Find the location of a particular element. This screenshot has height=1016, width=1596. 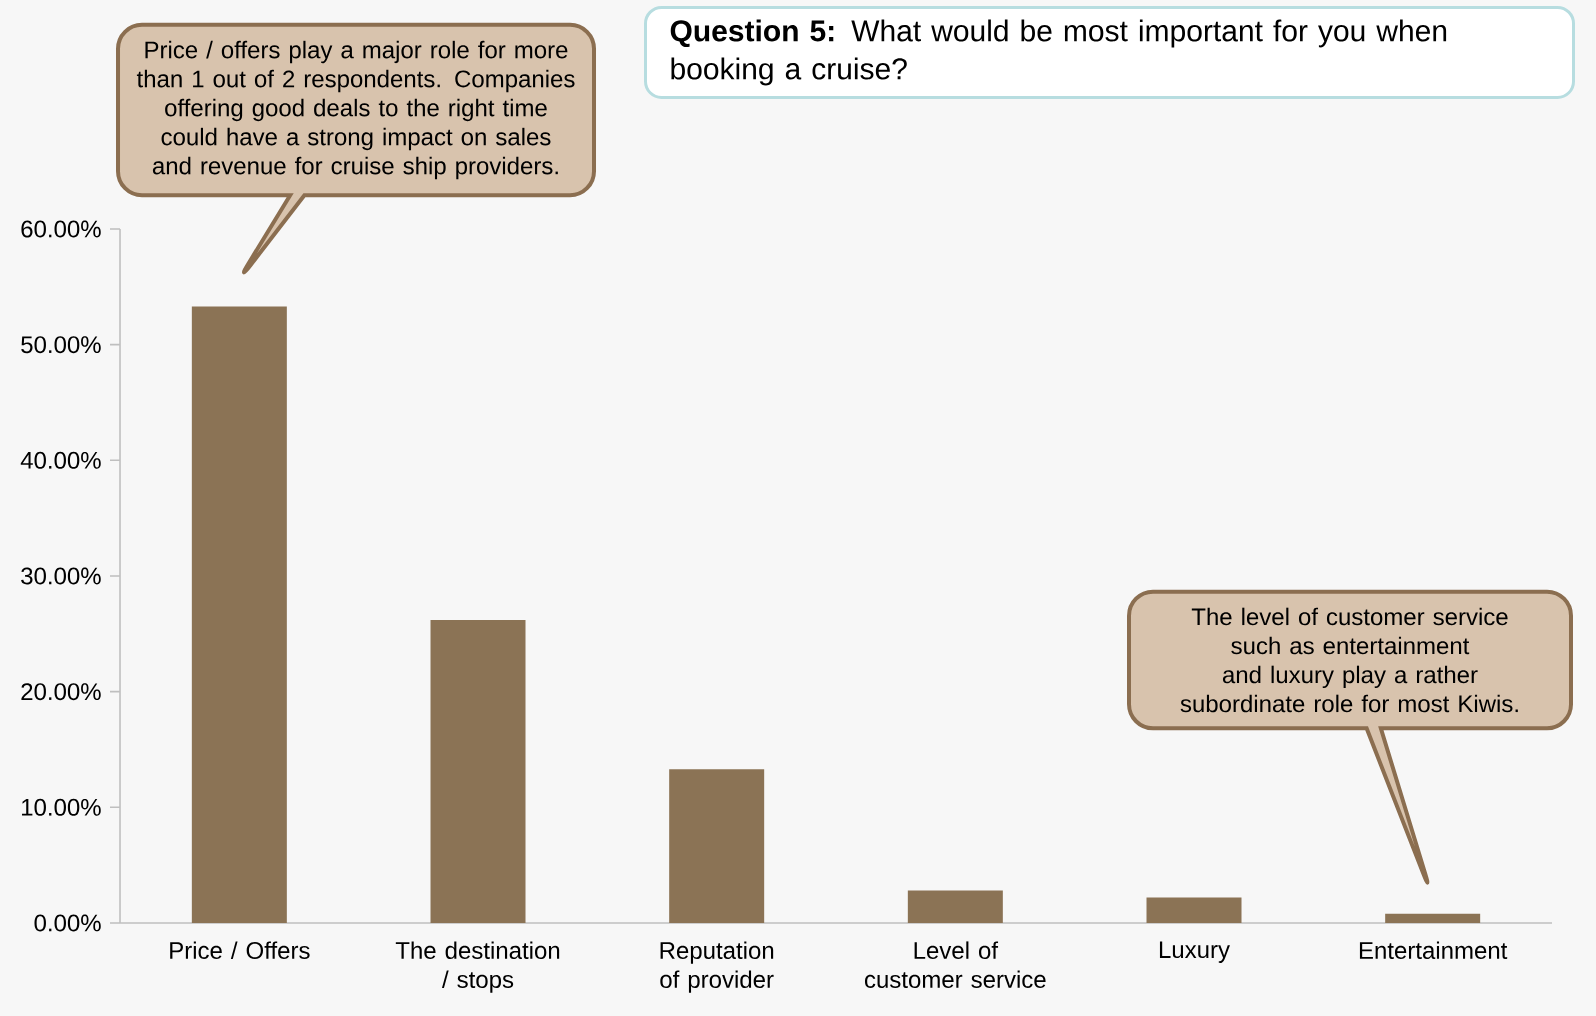

annotation: The level of customer service such as entertainment and luxury play a rather subordinate role for most Kiwis. is located at coordinates (1349, 660).